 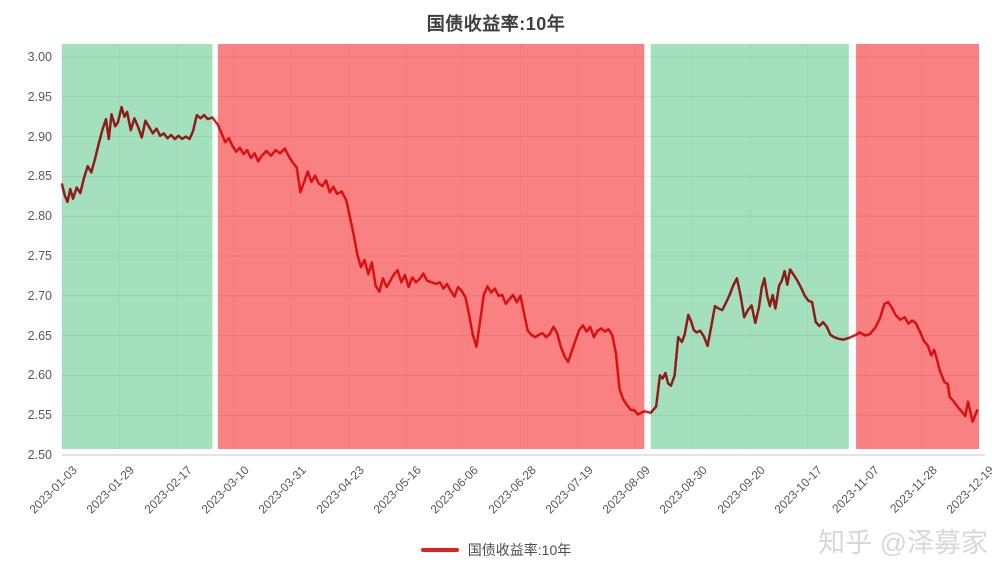 I want to click on legend-label: 国债收益率:10年, so click(x=519, y=550).